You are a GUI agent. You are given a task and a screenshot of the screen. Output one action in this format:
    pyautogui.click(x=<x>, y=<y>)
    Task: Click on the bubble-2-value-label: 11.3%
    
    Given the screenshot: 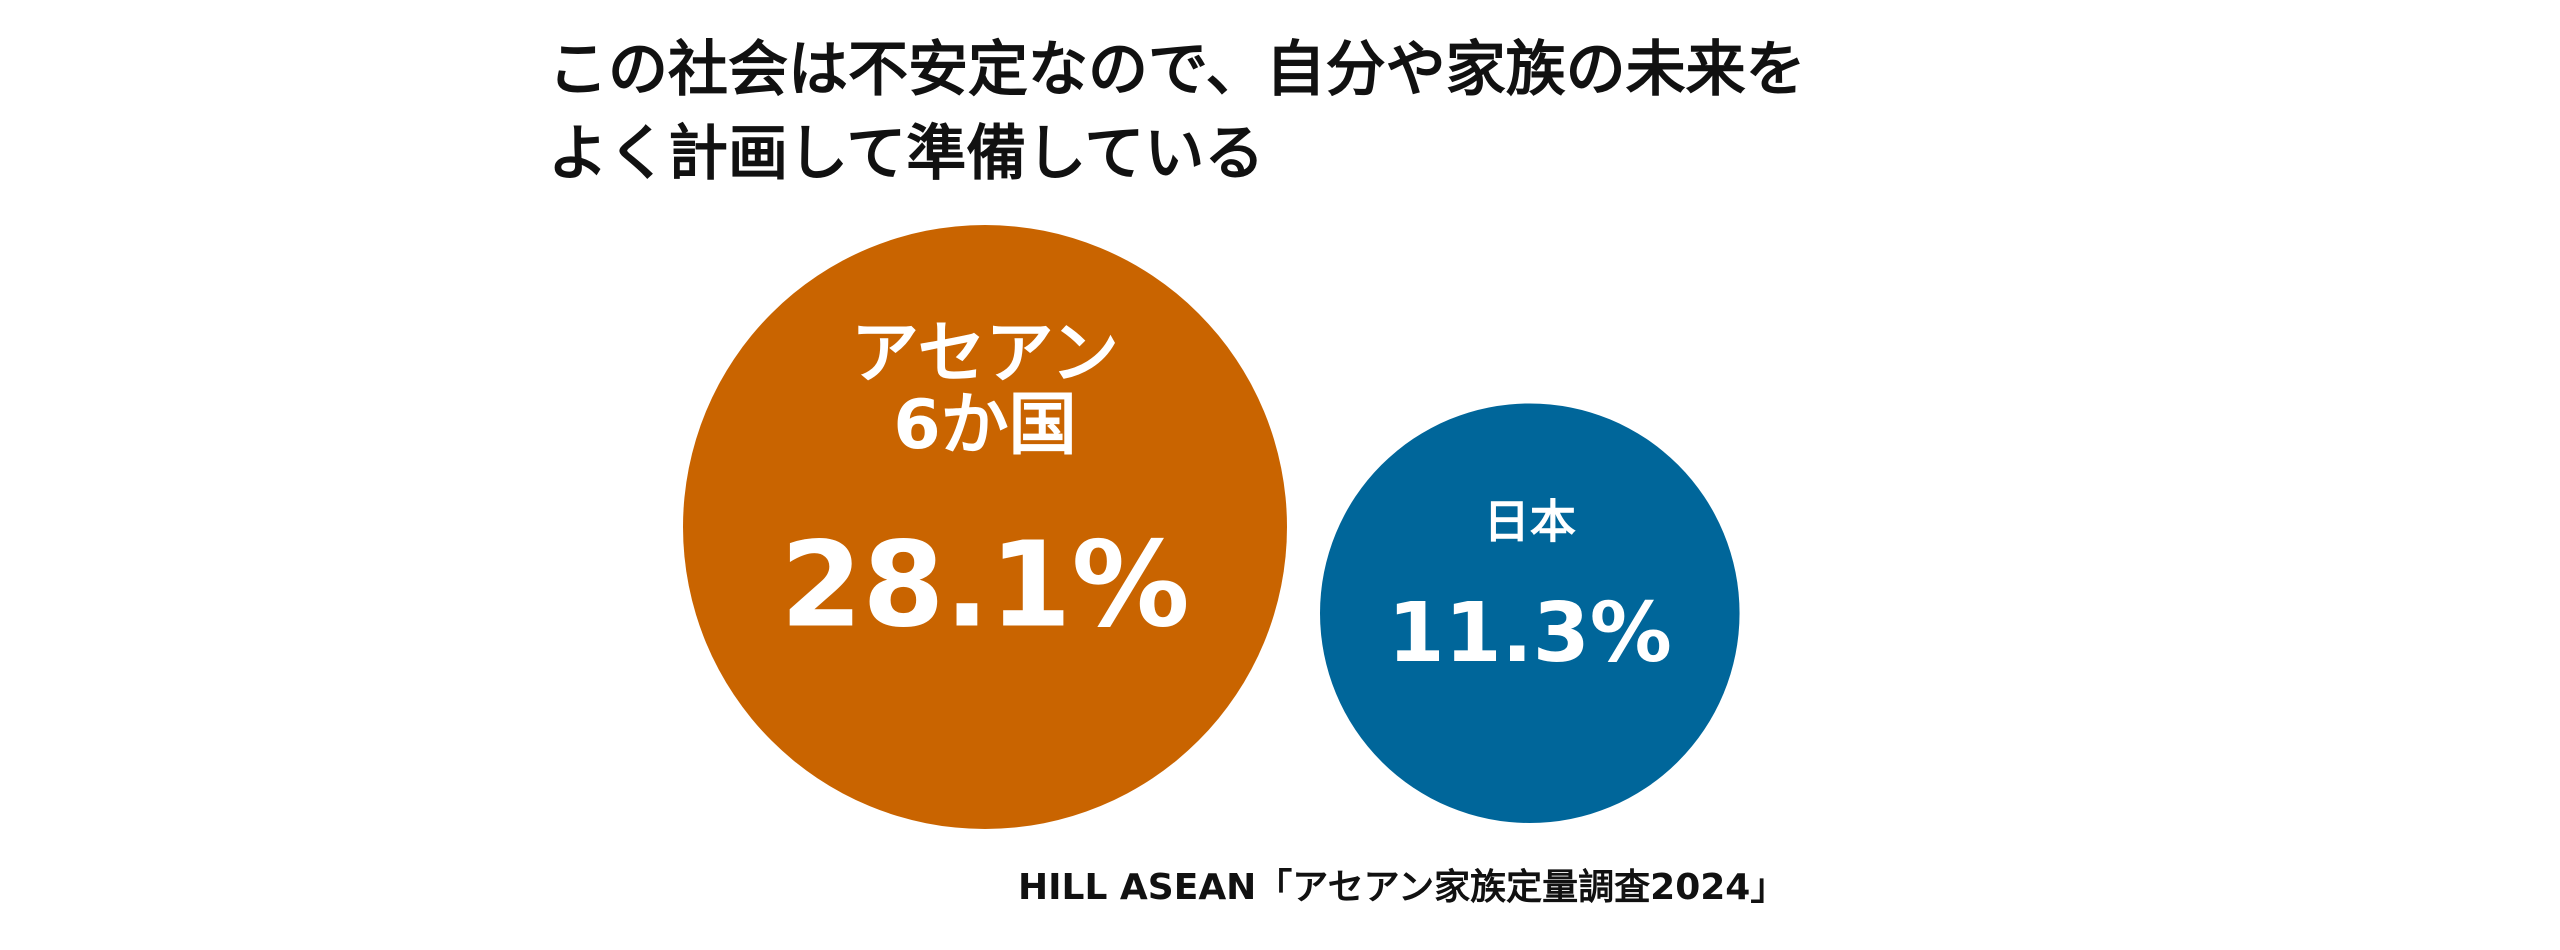 What is the action you would take?
    pyautogui.click(x=1530, y=633)
    